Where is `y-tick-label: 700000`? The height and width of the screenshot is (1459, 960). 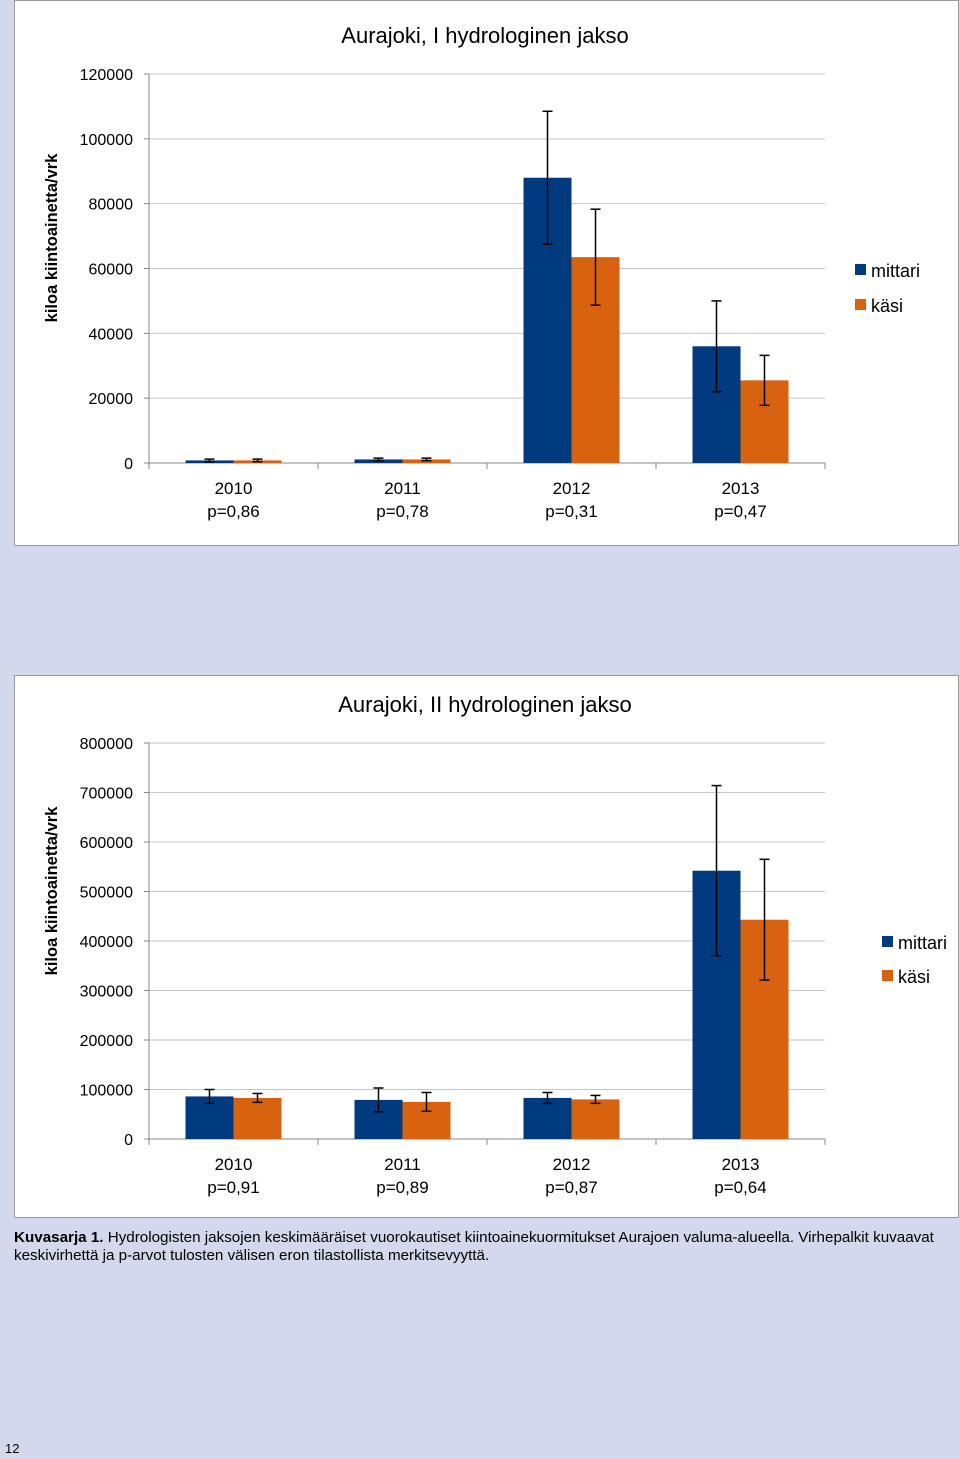 y-tick-label: 700000 is located at coordinates (106, 794).